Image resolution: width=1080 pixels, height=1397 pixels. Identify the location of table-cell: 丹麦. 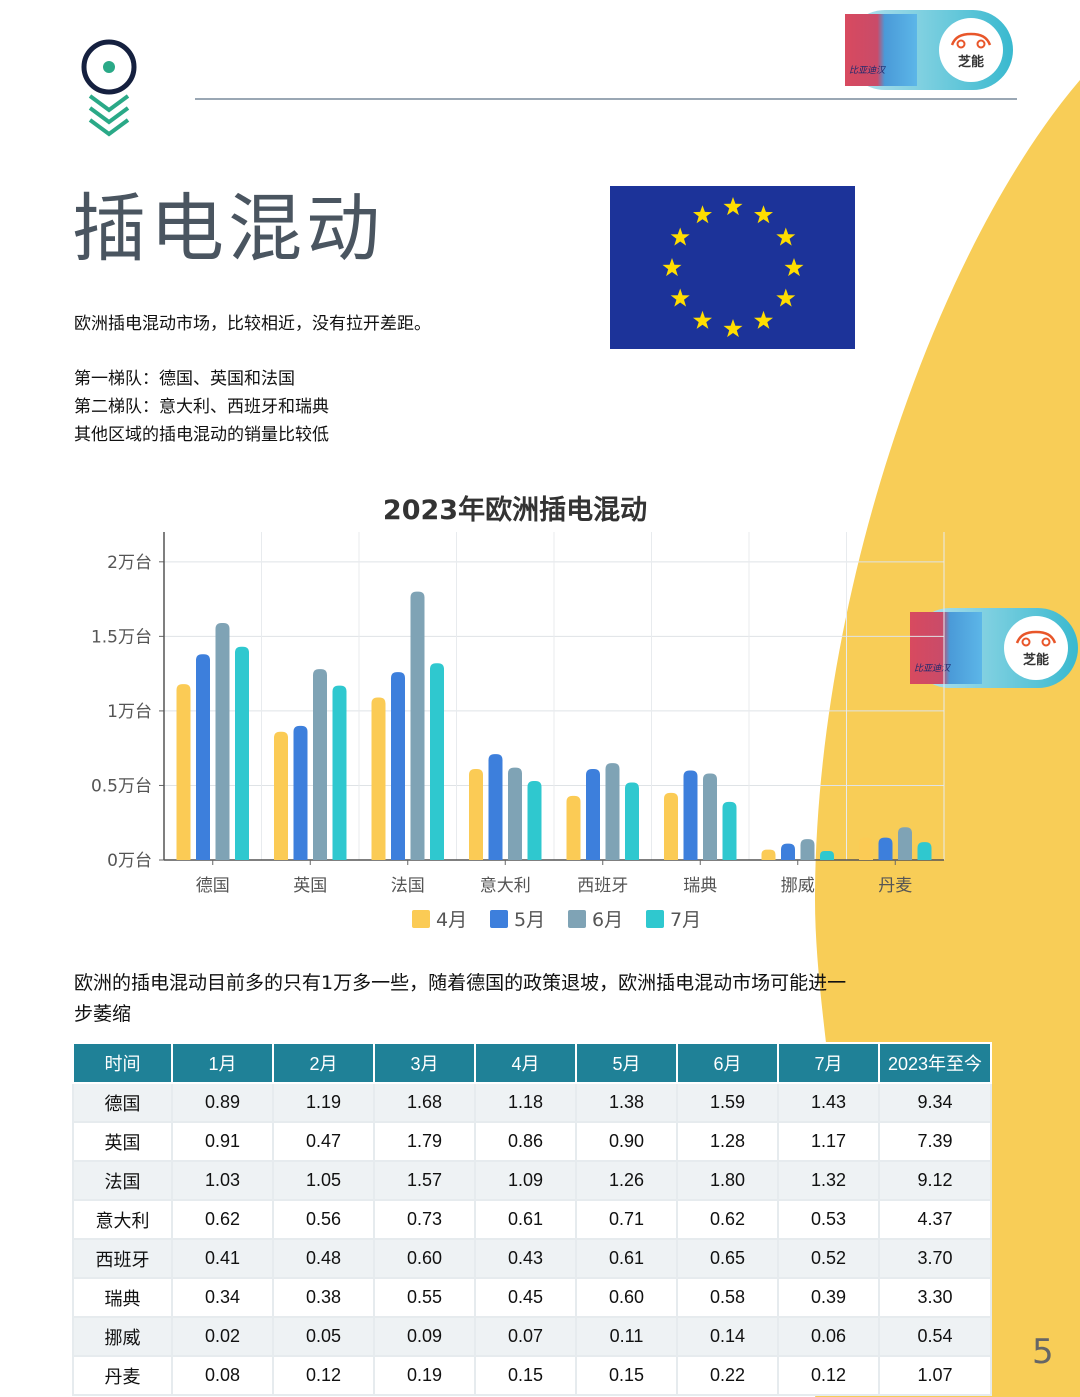
(122, 1375).